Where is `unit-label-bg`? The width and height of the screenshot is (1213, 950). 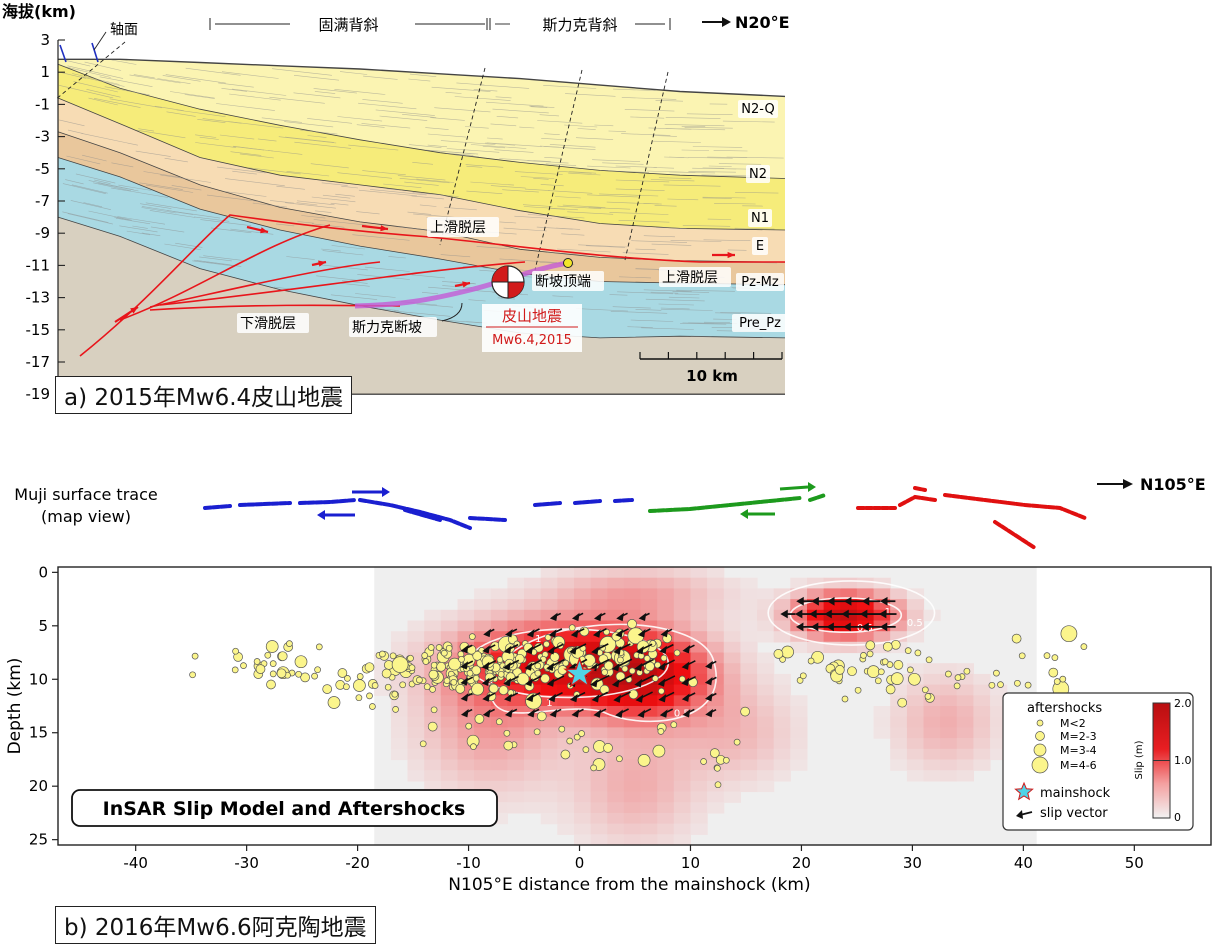 unit-label-bg is located at coordinates (760, 218).